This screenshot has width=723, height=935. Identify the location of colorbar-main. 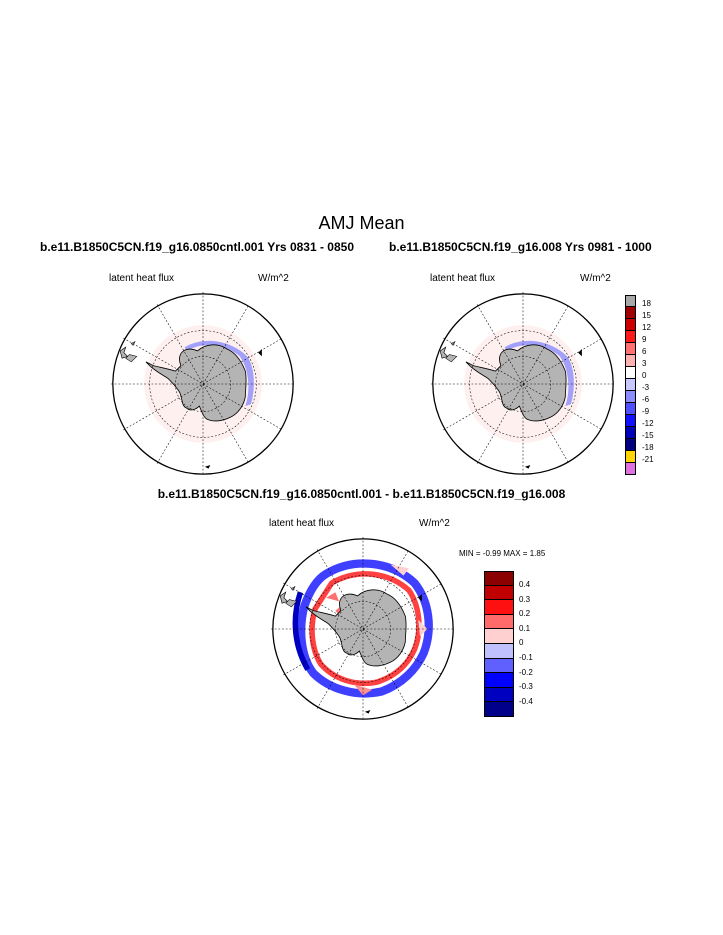
(630, 385).